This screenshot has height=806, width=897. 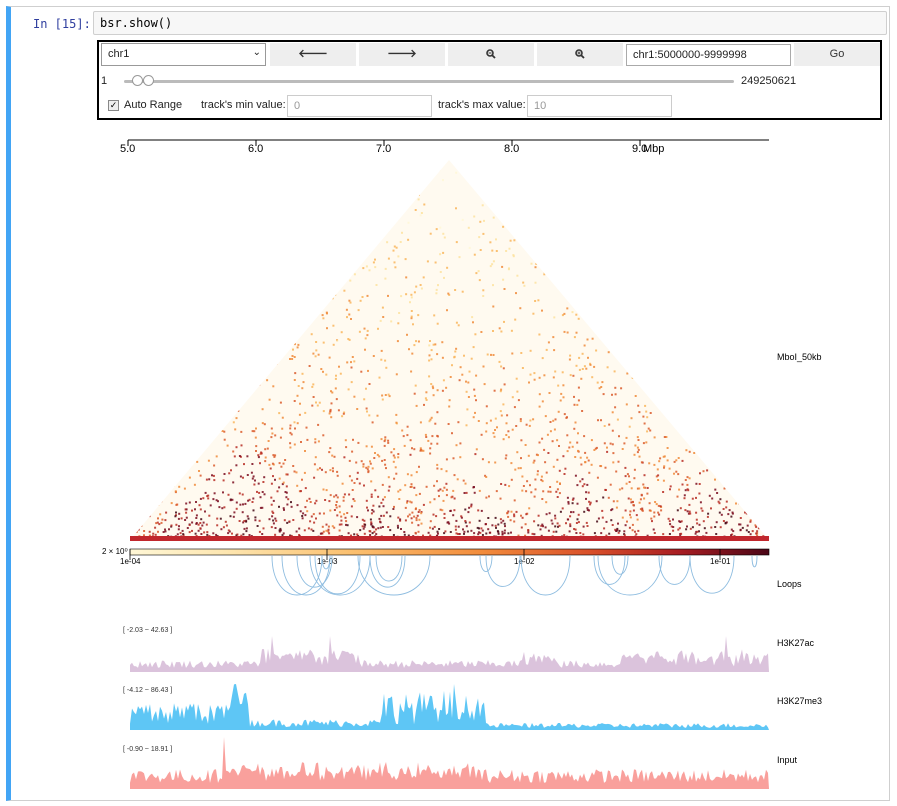 I want to click on code-input-area: bsr.show(), so click(x=490, y=23).